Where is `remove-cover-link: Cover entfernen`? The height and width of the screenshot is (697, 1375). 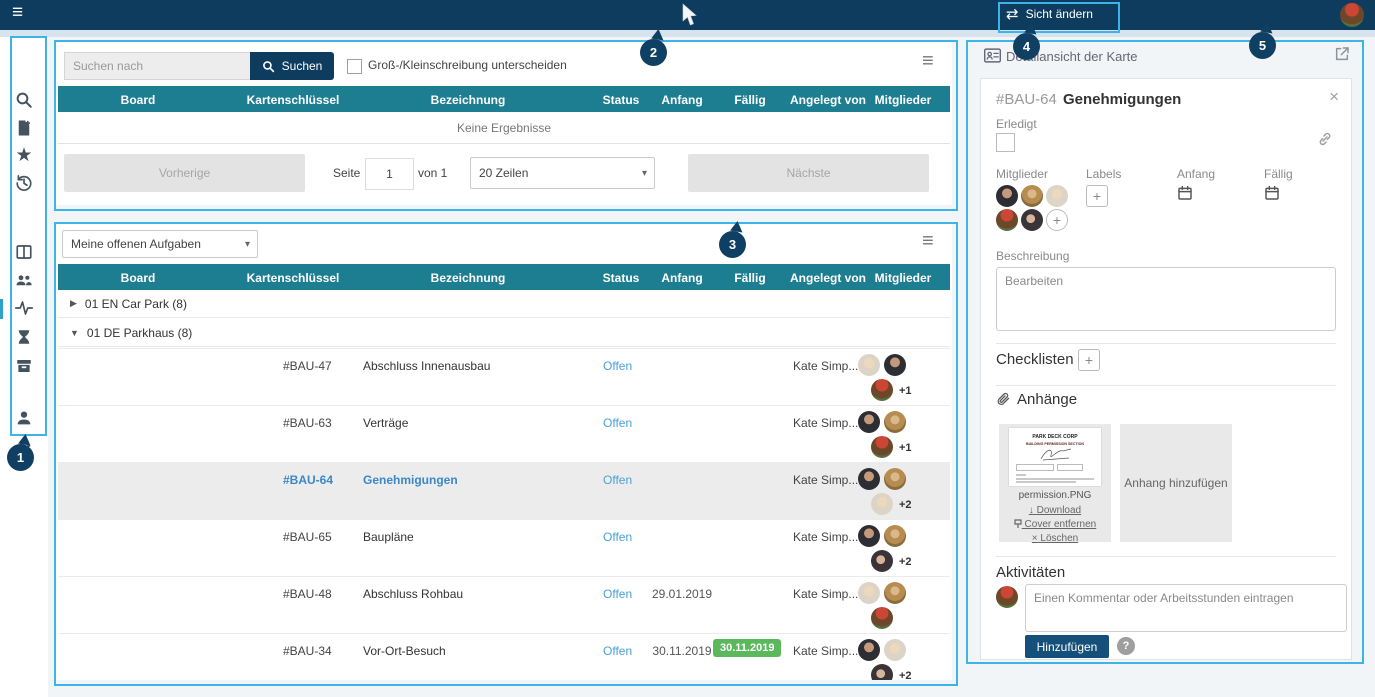 remove-cover-link: Cover entfernen is located at coordinates (1055, 524).